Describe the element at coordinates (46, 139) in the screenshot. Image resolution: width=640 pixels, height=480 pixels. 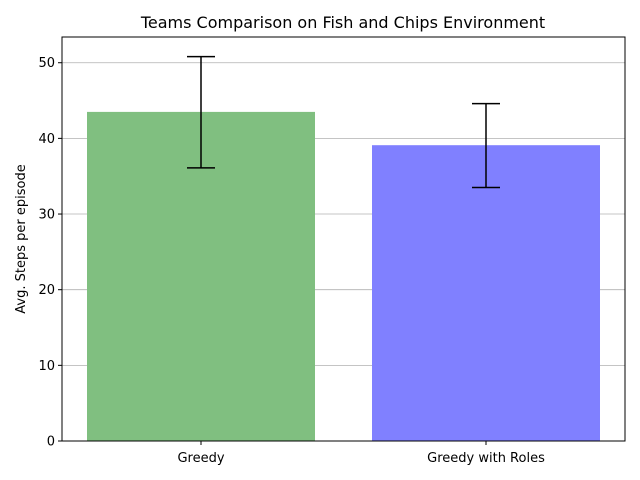
I see `y-tick-label: 40` at that location.